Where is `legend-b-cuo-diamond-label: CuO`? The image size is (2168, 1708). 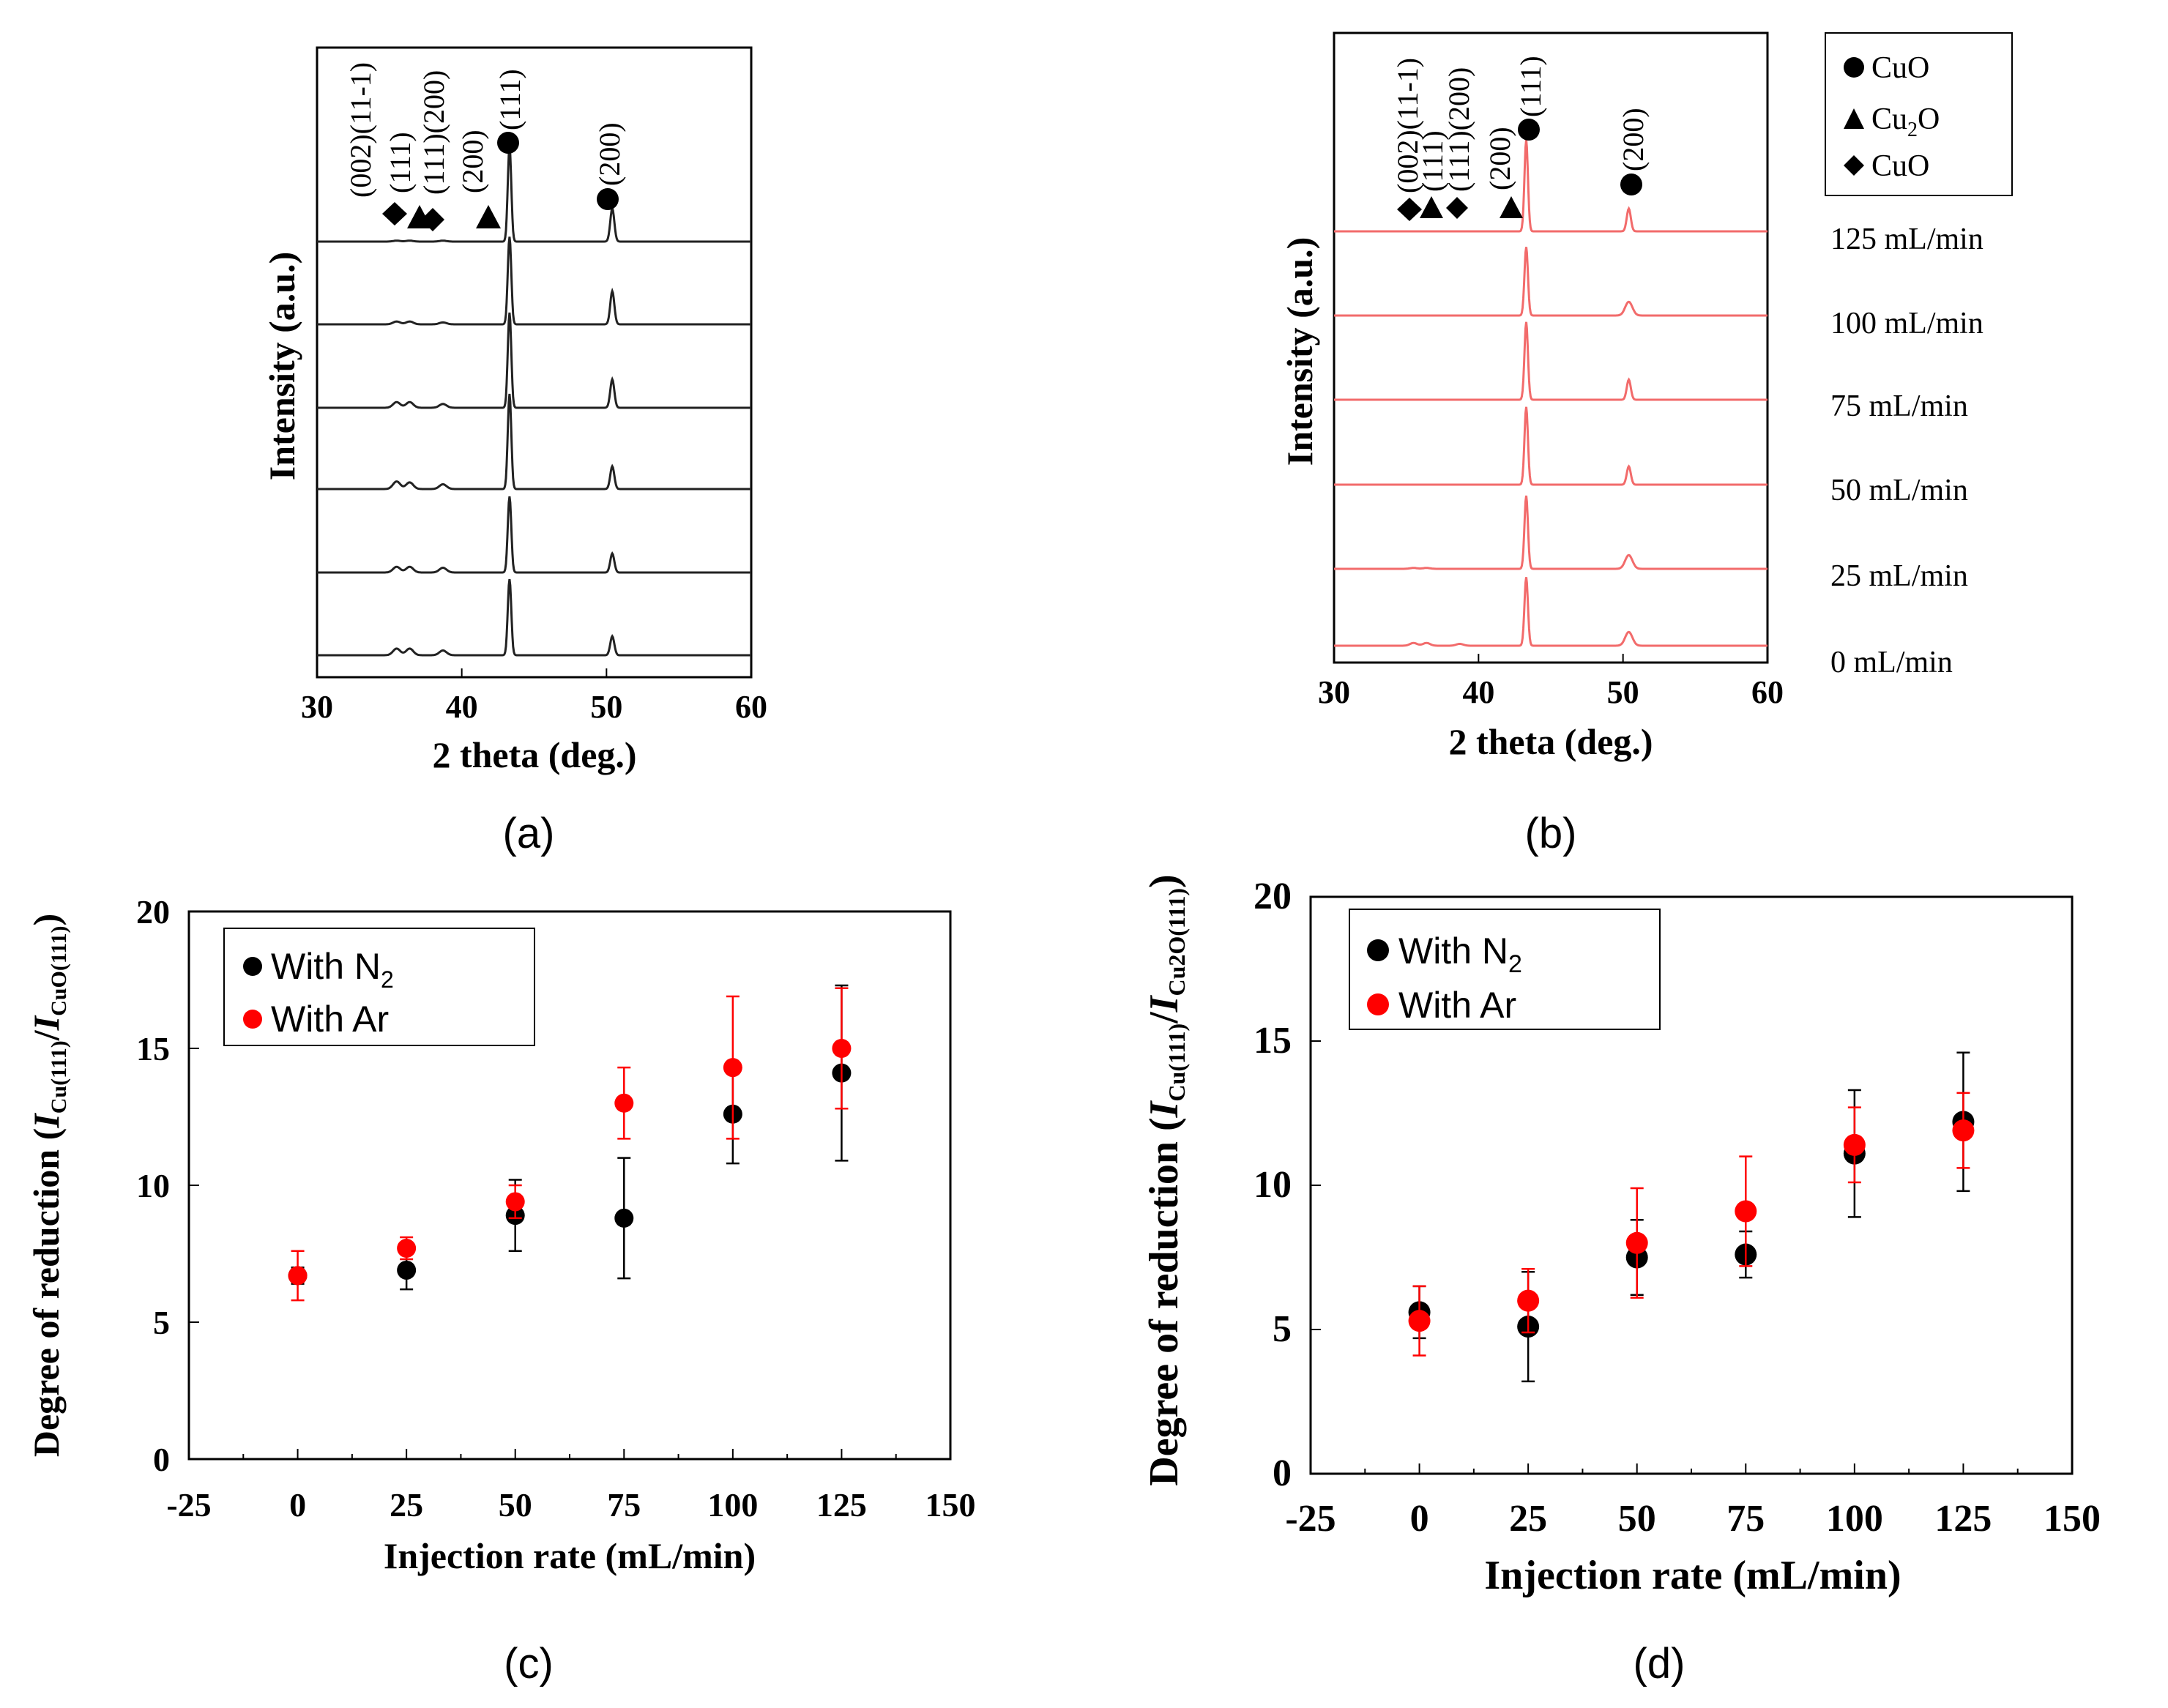 legend-b-cuo-diamond-label: CuO is located at coordinates (1900, 166).